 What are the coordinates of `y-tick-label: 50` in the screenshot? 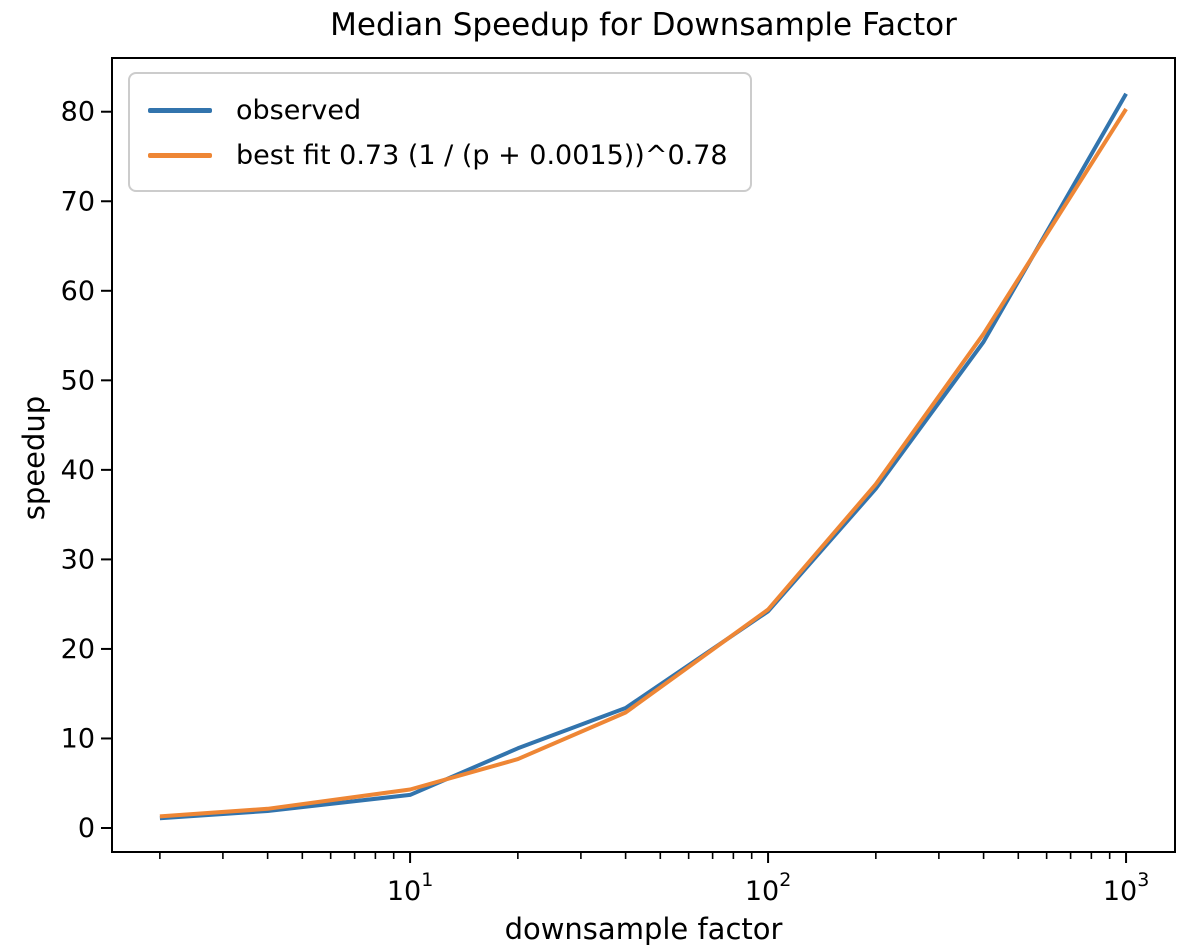 It's located at (78, 380).